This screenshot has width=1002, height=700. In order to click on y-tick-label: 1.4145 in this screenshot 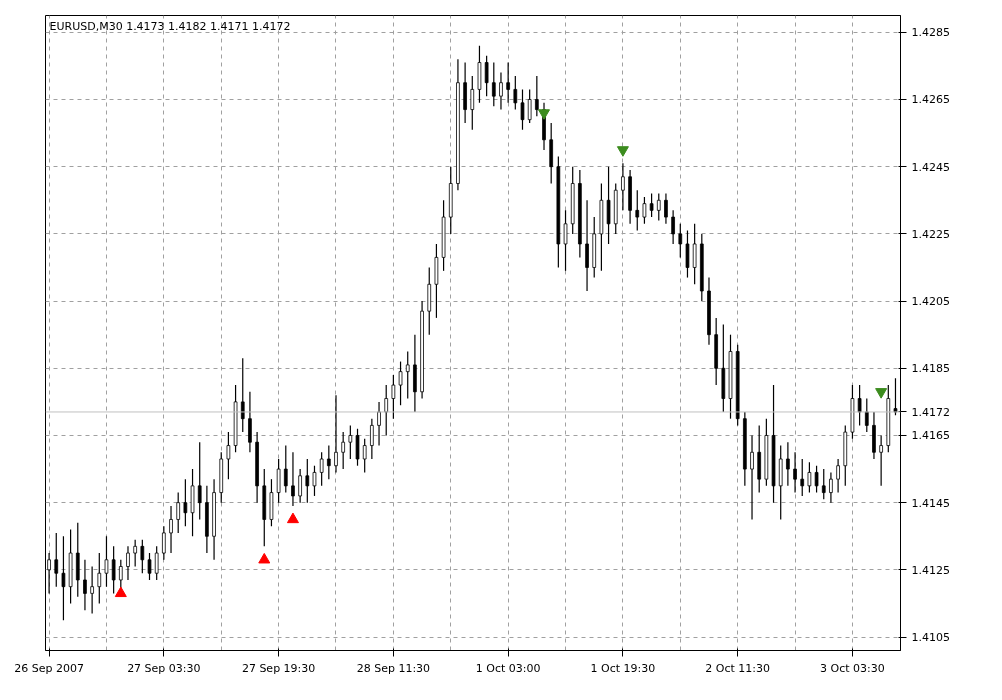, I will do `click(930, 503)`.